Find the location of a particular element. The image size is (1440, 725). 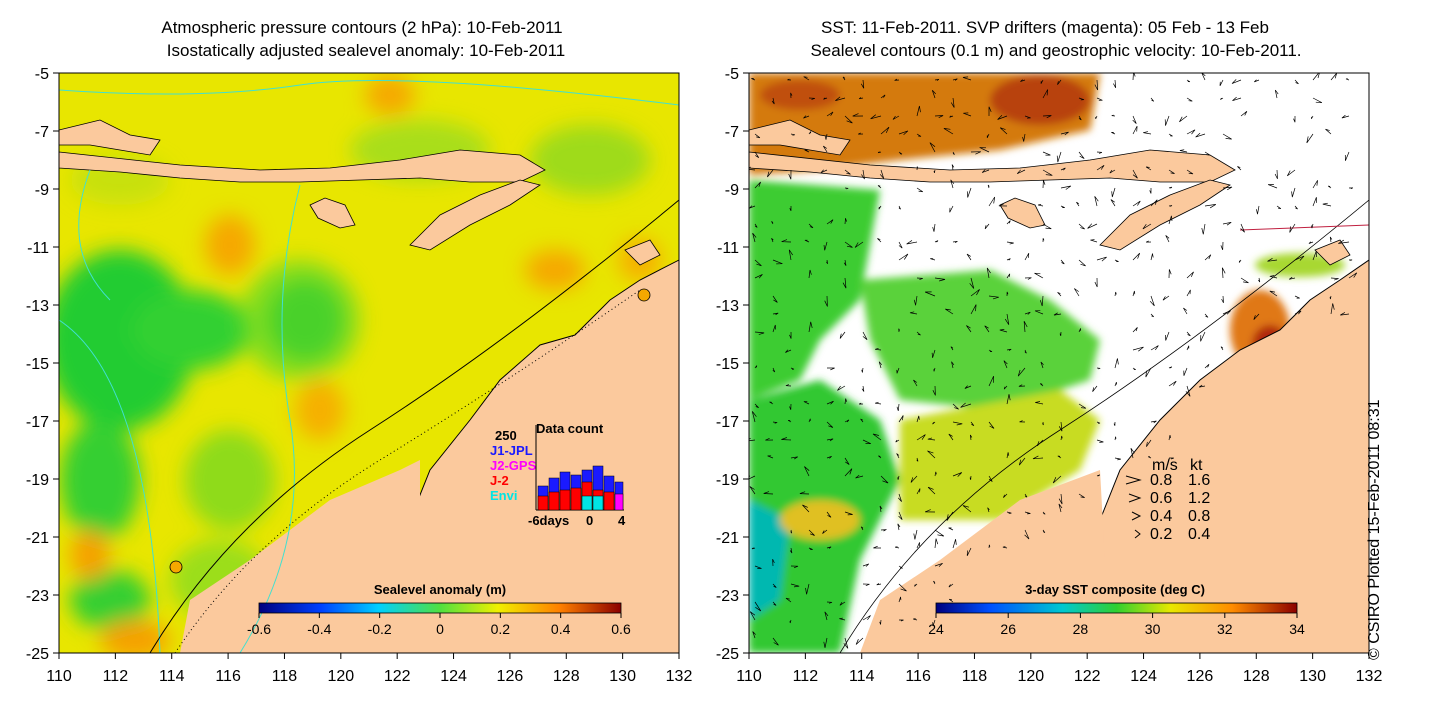

velocity-legend-kt: 0.4 is located at coordinates (1199, 534).